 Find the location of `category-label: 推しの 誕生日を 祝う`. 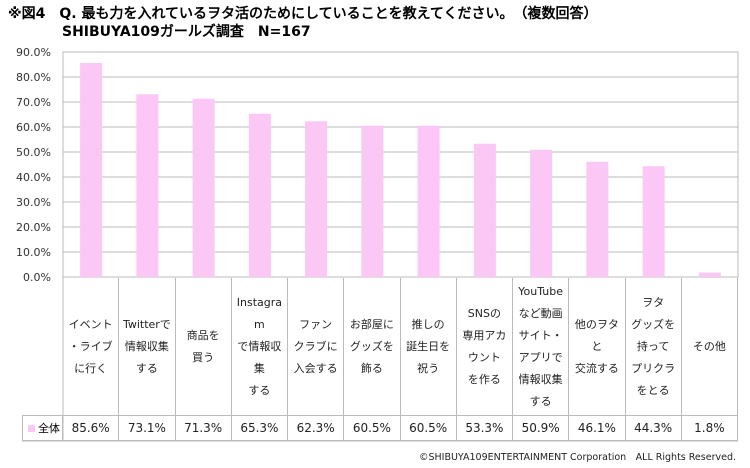

category-label: 推しの 誕生日を 祝う is located at coordinates (429, 346).